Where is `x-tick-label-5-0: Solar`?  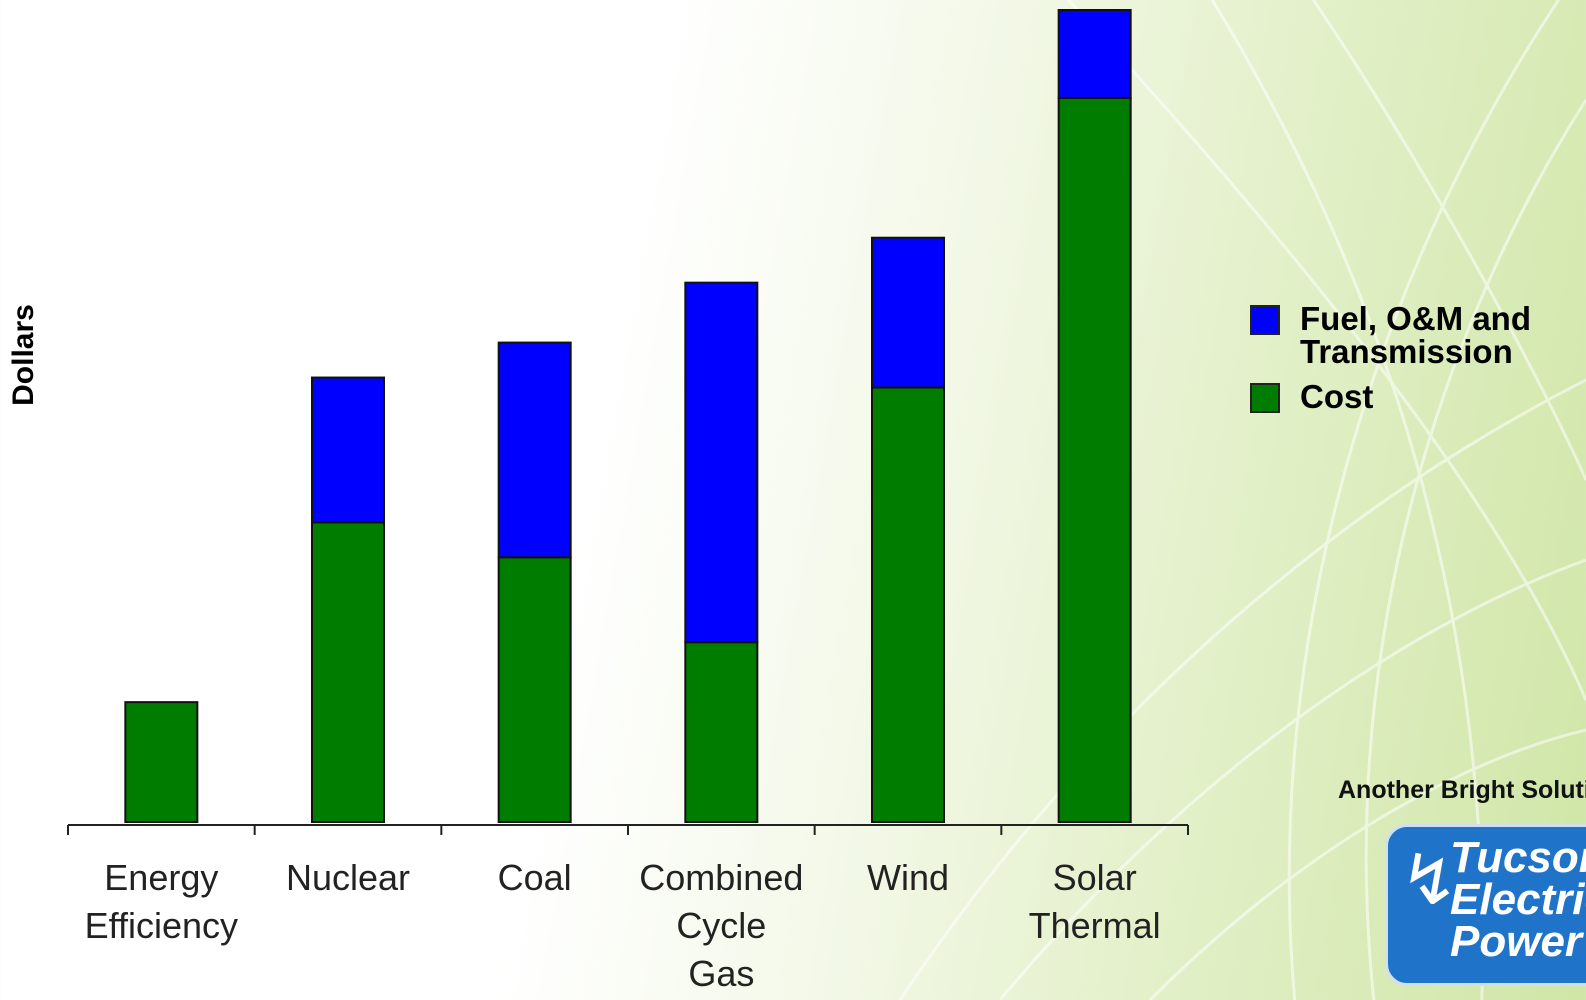 x-tick-label-5-0: Solar is located at coordinates (1095, 877).